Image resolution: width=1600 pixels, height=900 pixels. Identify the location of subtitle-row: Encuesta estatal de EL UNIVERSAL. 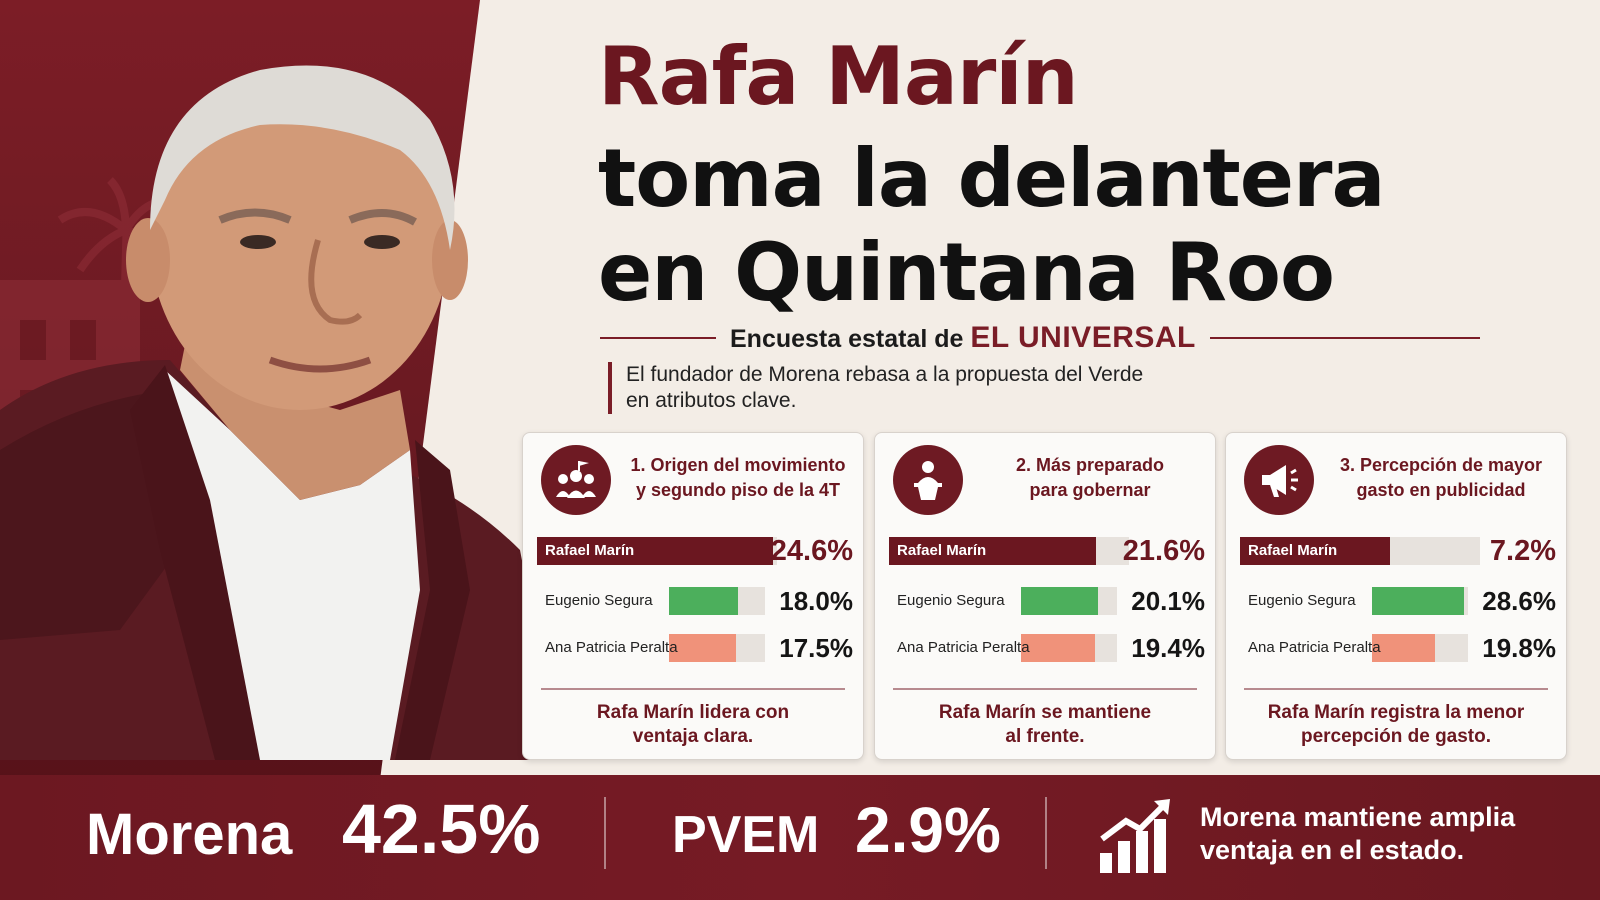
(1040, 338).